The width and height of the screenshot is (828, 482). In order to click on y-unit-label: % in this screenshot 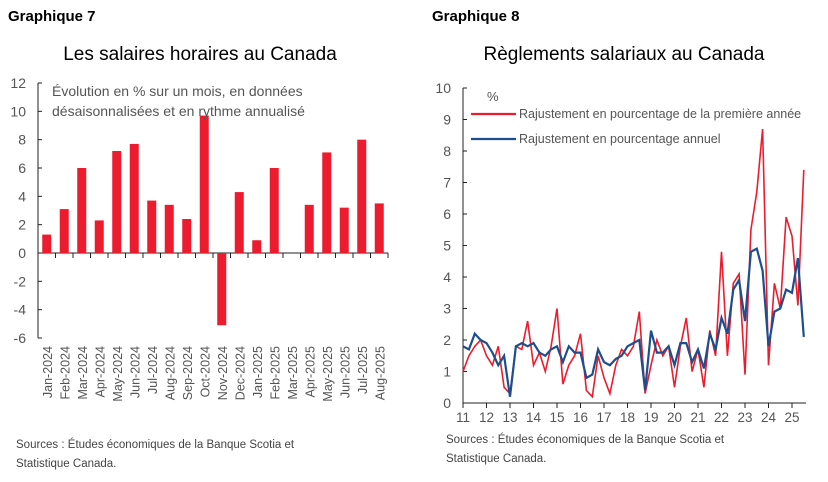, I will do `click(493, 96)`.